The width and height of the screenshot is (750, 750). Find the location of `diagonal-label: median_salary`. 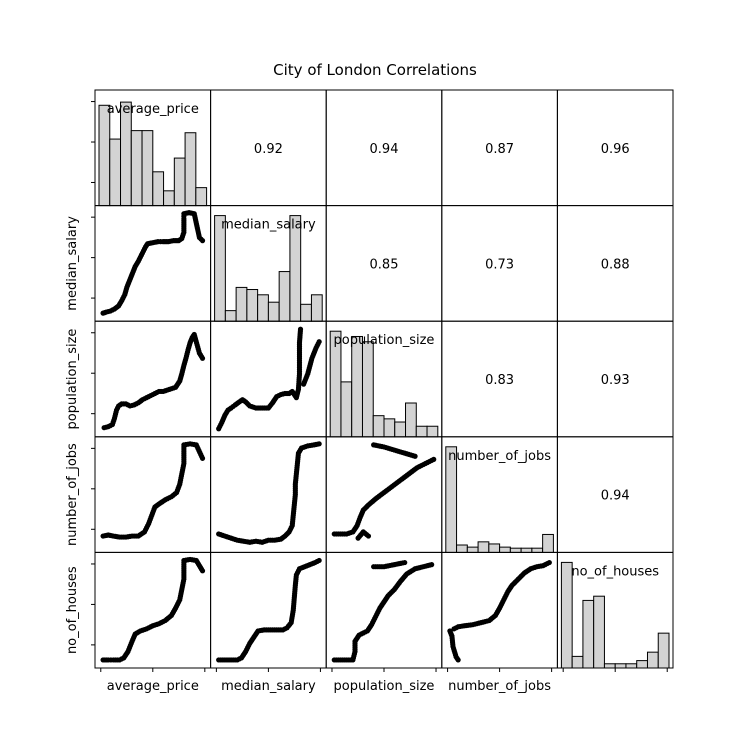

diagonal-label: median_salary is located at coordinates (268, 225).